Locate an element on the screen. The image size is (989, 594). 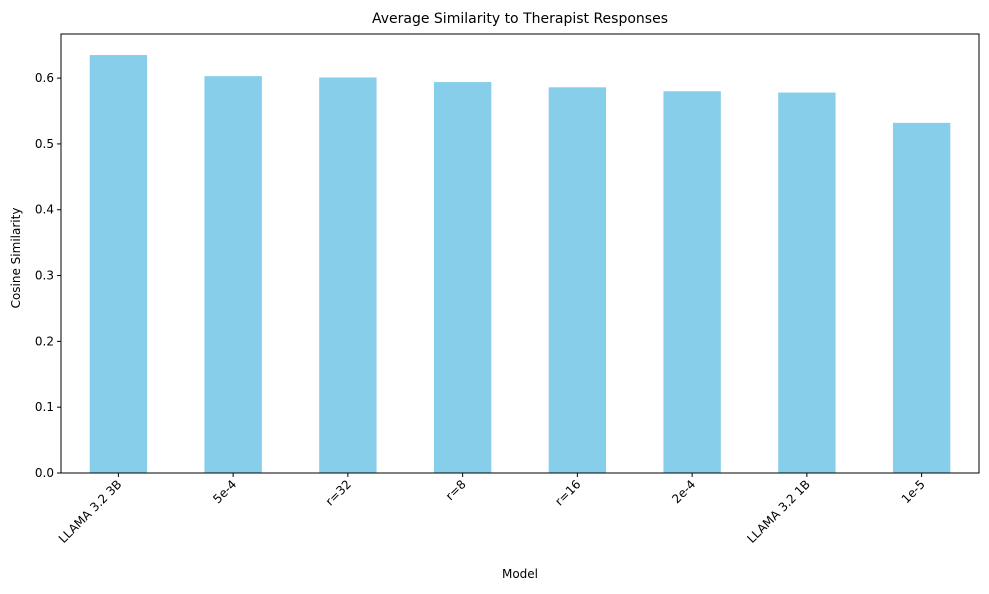
x-tick-label: r=16 is located at coordinates (567, 492).